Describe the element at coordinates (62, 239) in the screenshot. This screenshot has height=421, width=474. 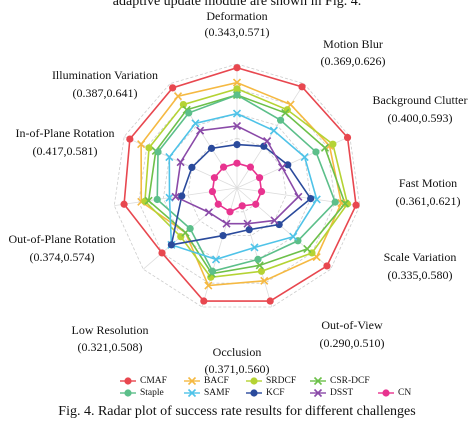
I see `axis-label: Out-of-Plane Rotation` at that location.